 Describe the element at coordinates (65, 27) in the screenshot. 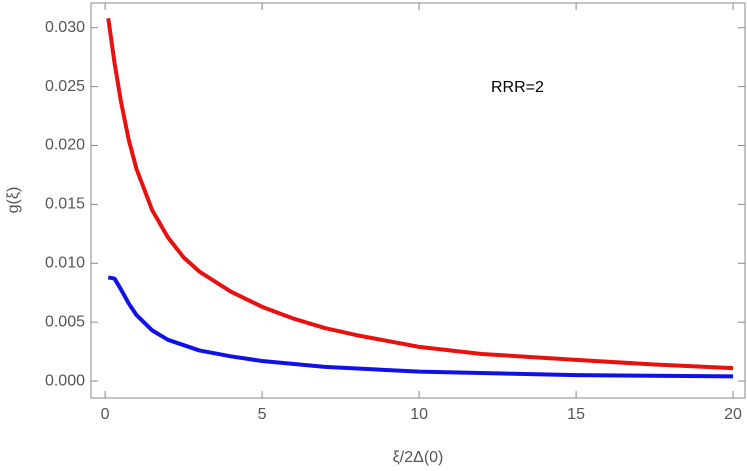

I see `y-tick-label: 0.030` at that location.